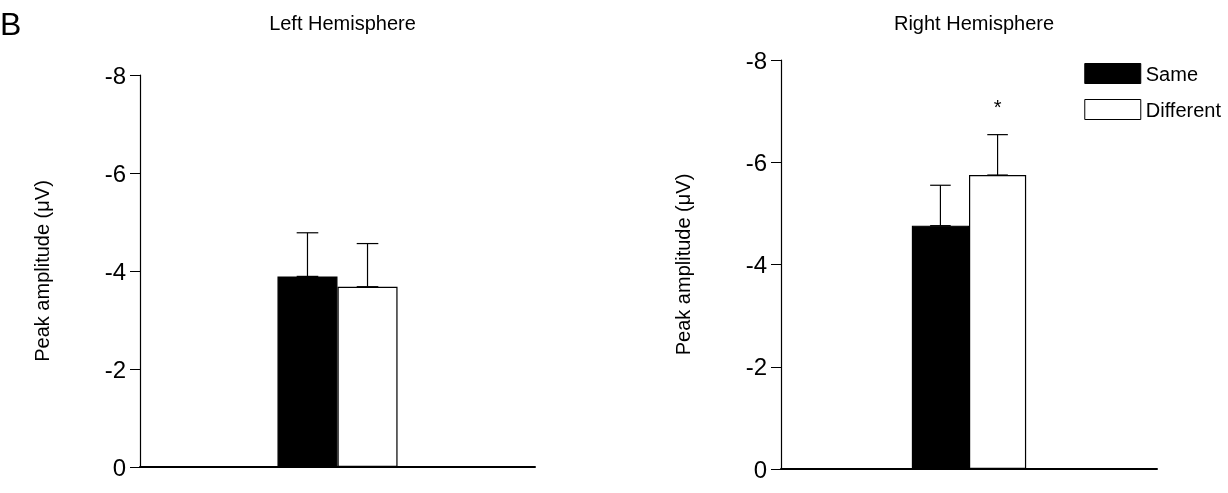 The image size is (1228, 493). I want to click on chart-title: Left Hemisphere, so click(342, 23).